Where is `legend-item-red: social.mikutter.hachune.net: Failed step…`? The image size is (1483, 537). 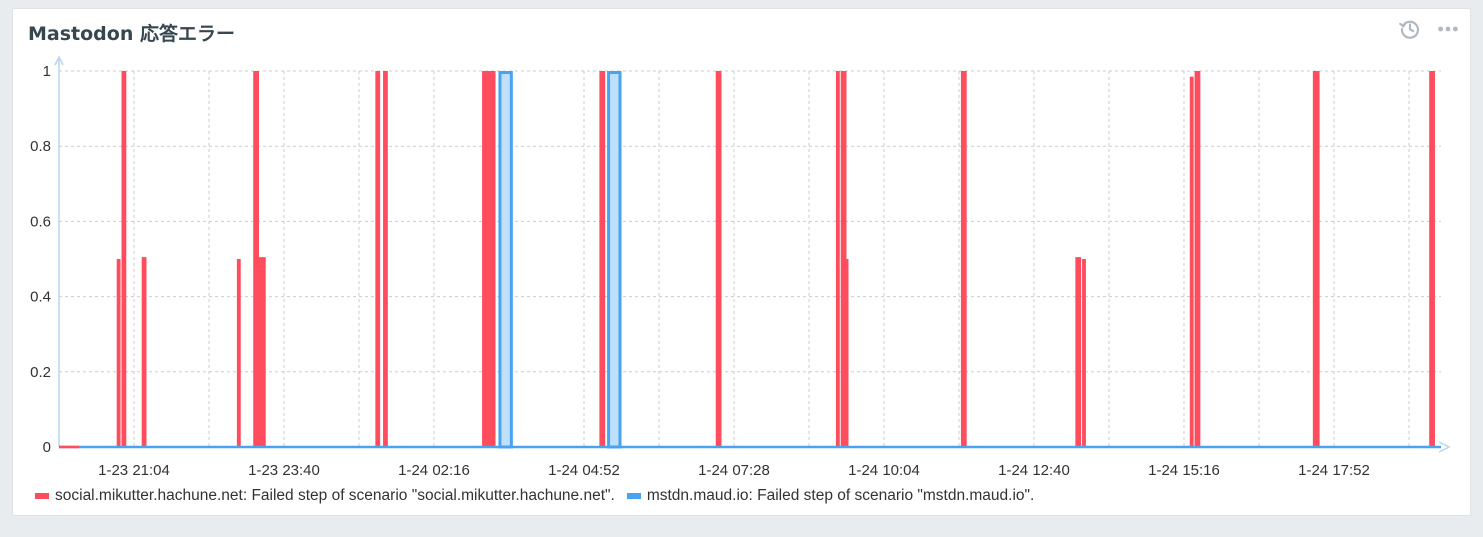
legend-item-red: social.mikutter.hachune.net: Failed step… is located at coordinates (325, 496).